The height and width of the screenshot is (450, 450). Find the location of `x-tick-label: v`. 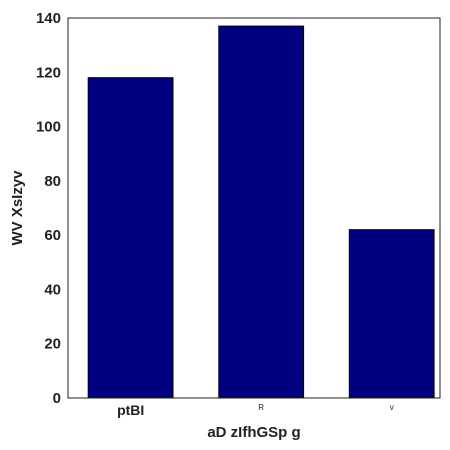

x-tick-label: v is located at coordinates (392, 407).